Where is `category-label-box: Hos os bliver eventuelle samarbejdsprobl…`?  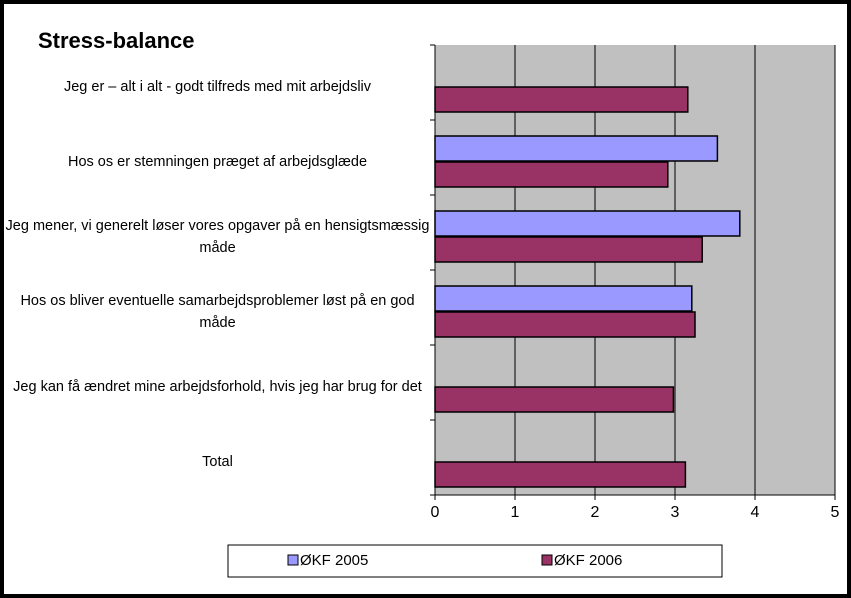 category-label-box: Hos os bliver eventuelle samarbejdsprobl… is located at coordinates (217, 311).